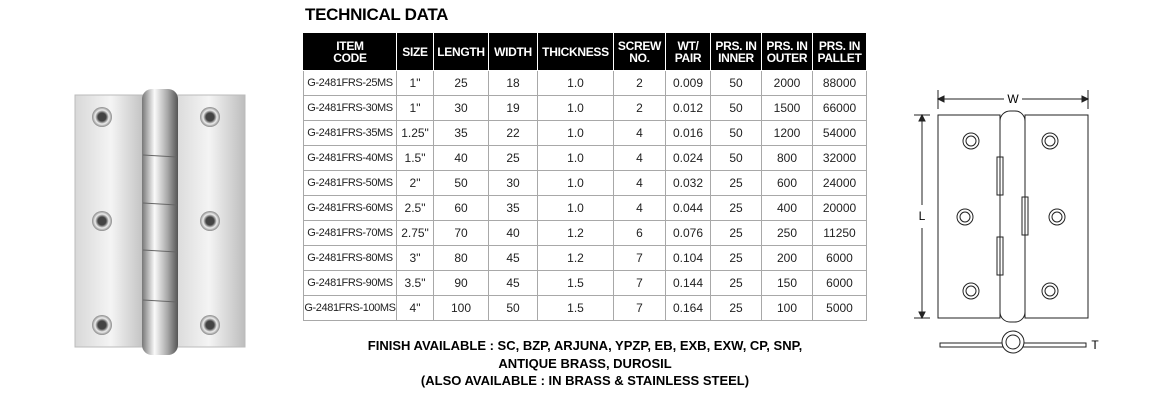 The image size is (1162, 402). I want to click on table-cell: 2.75", so click(415, 233).